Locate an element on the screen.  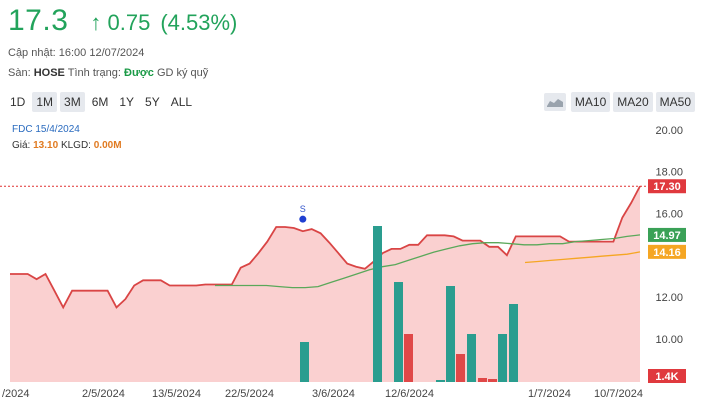
price-badge-label: 17.30 is located at coordinates (667, 187).